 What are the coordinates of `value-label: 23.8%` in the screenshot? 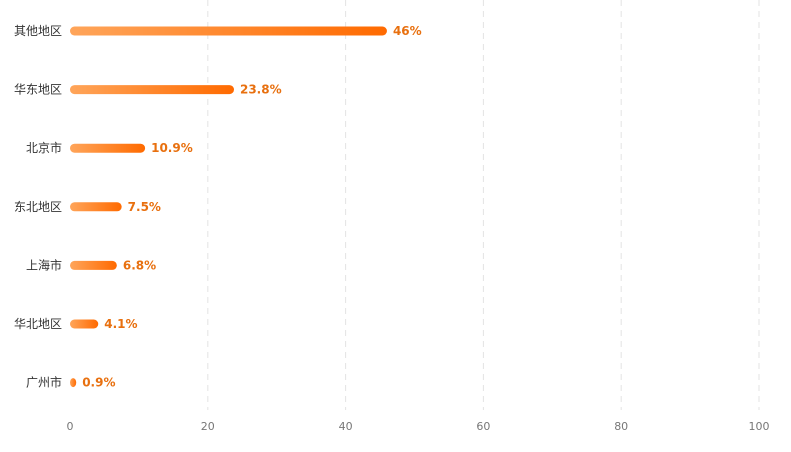 It's located at (261, 90).